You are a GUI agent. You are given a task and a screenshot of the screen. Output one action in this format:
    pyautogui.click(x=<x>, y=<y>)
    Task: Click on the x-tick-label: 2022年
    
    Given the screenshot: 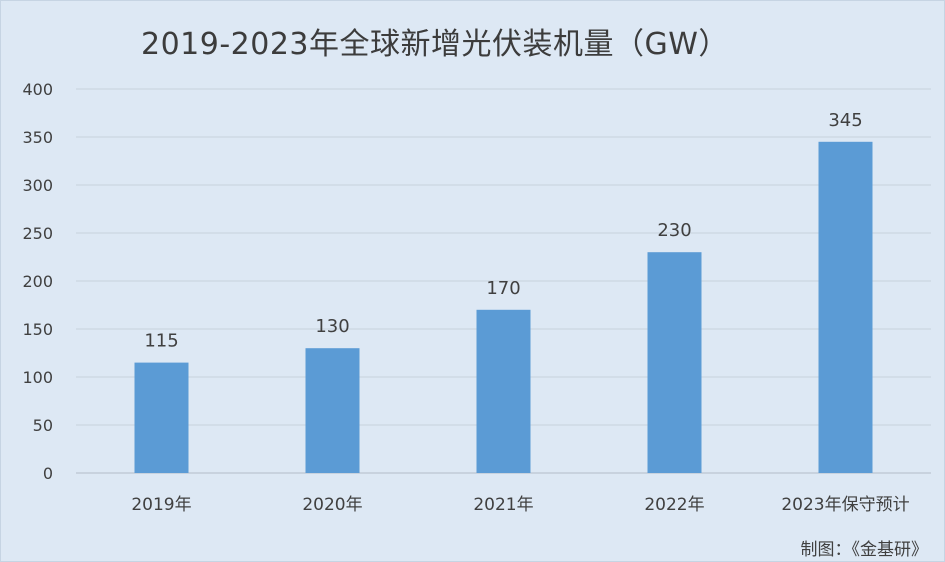 What is the action you would take?
    pyautogui.click(x=674, y=505)
    